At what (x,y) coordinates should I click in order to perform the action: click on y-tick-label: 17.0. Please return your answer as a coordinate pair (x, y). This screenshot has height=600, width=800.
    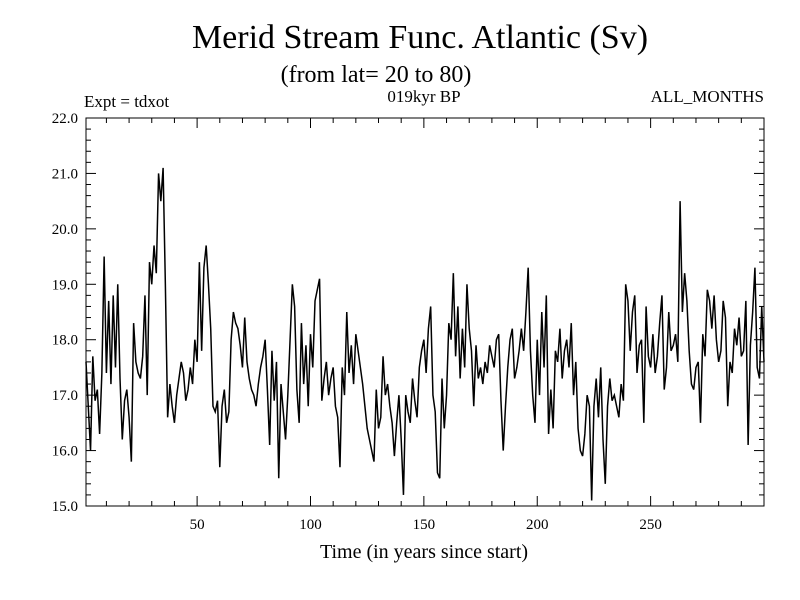
    Looking at the image, I should click on (65, 396).